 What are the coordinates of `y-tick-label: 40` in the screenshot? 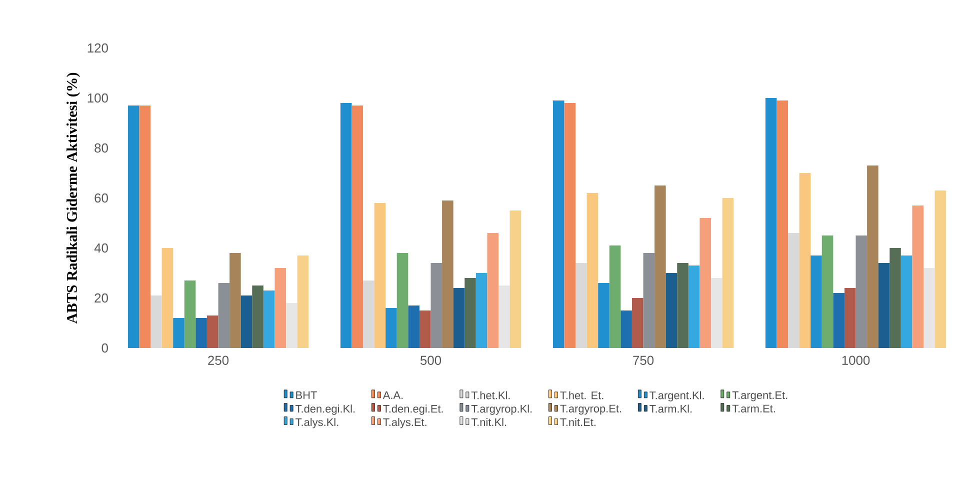 It's located at (101, 248).